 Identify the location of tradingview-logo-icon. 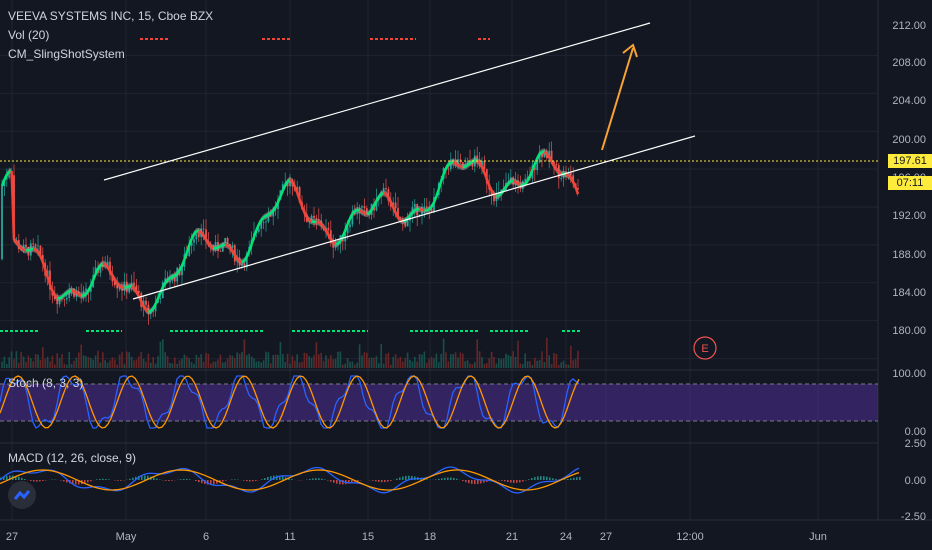
(22, 495).